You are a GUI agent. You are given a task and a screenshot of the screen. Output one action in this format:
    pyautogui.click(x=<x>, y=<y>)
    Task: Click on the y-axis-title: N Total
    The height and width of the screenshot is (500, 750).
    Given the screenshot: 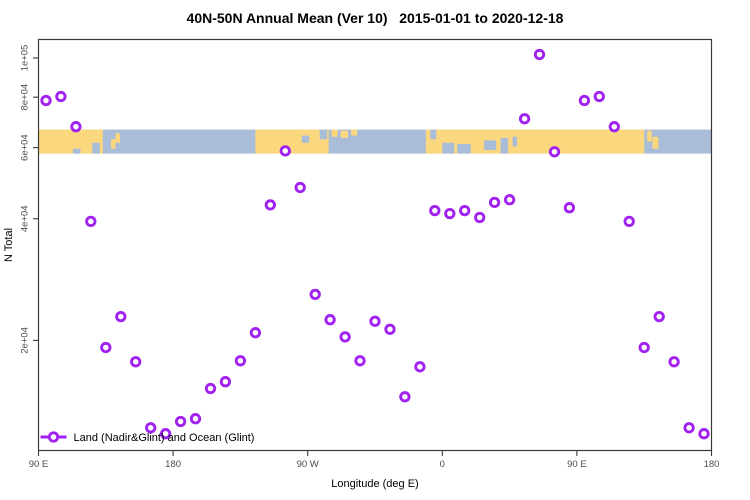 What is the action you would take?
    pyautogui.click(x=9, y=245)
    